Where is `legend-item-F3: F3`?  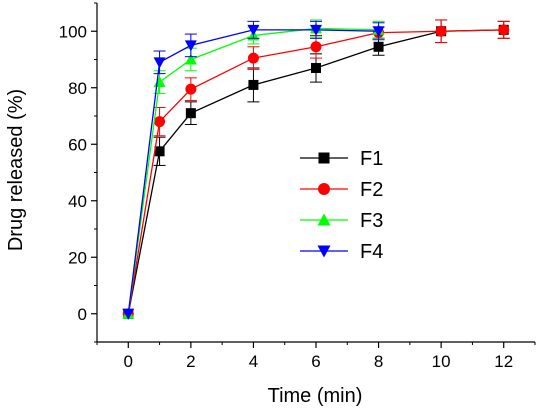 legend-item-F3: F3 is located at coordinates (341, 221).